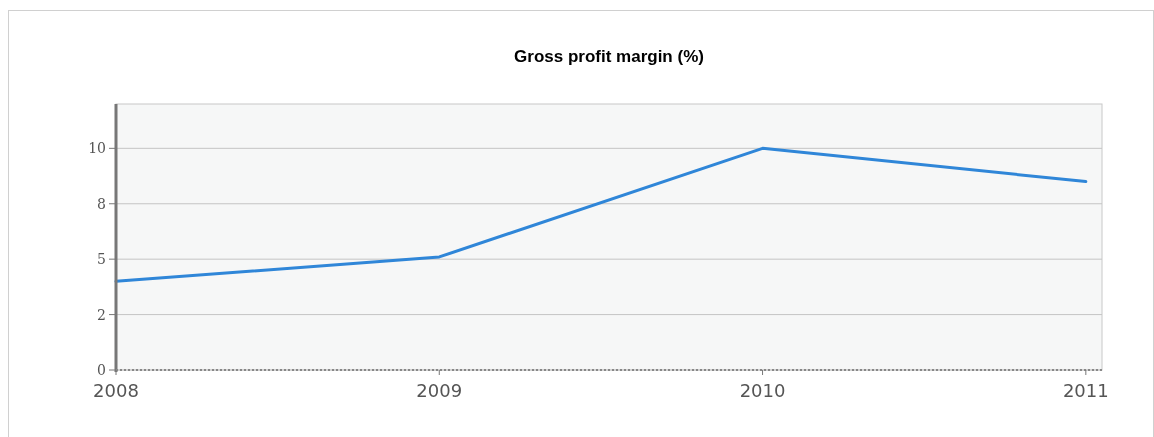 This screenshot has width=1154, height=437. I want to click on x-tick-label: 2009, so click(439, 390).